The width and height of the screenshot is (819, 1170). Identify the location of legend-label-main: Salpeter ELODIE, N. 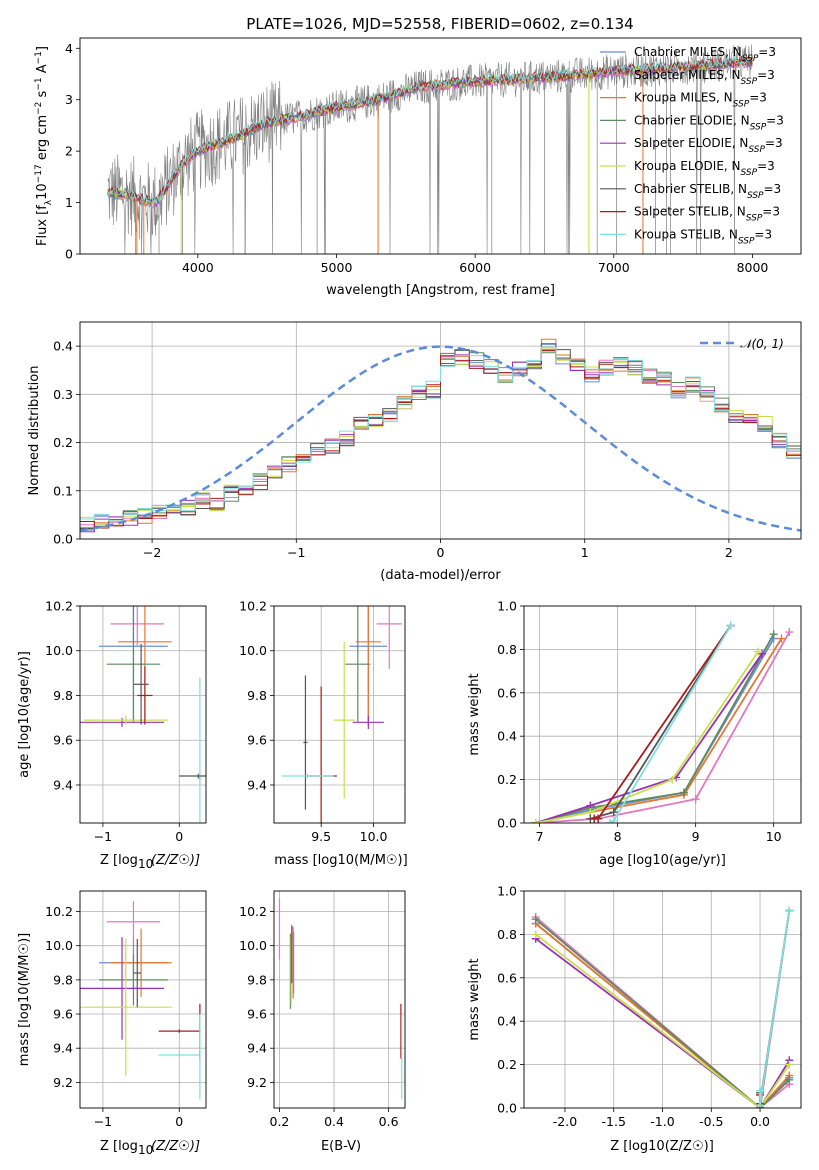
(691, 143).